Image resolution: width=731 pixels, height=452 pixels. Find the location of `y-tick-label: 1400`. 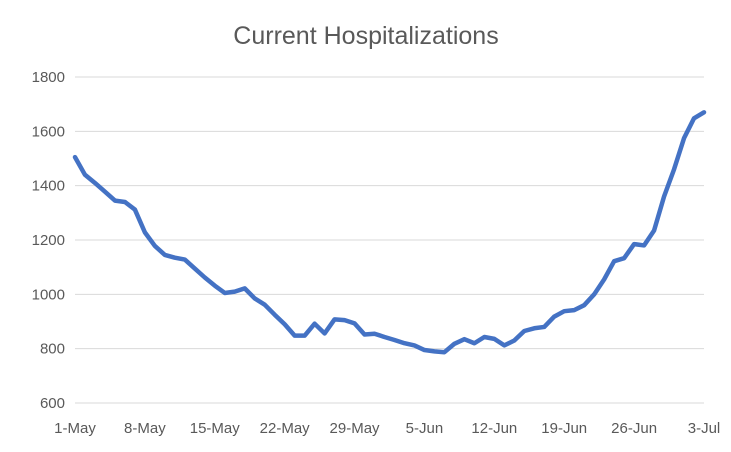

y-tick-label: 1400 is located at coordinates (48, 186).